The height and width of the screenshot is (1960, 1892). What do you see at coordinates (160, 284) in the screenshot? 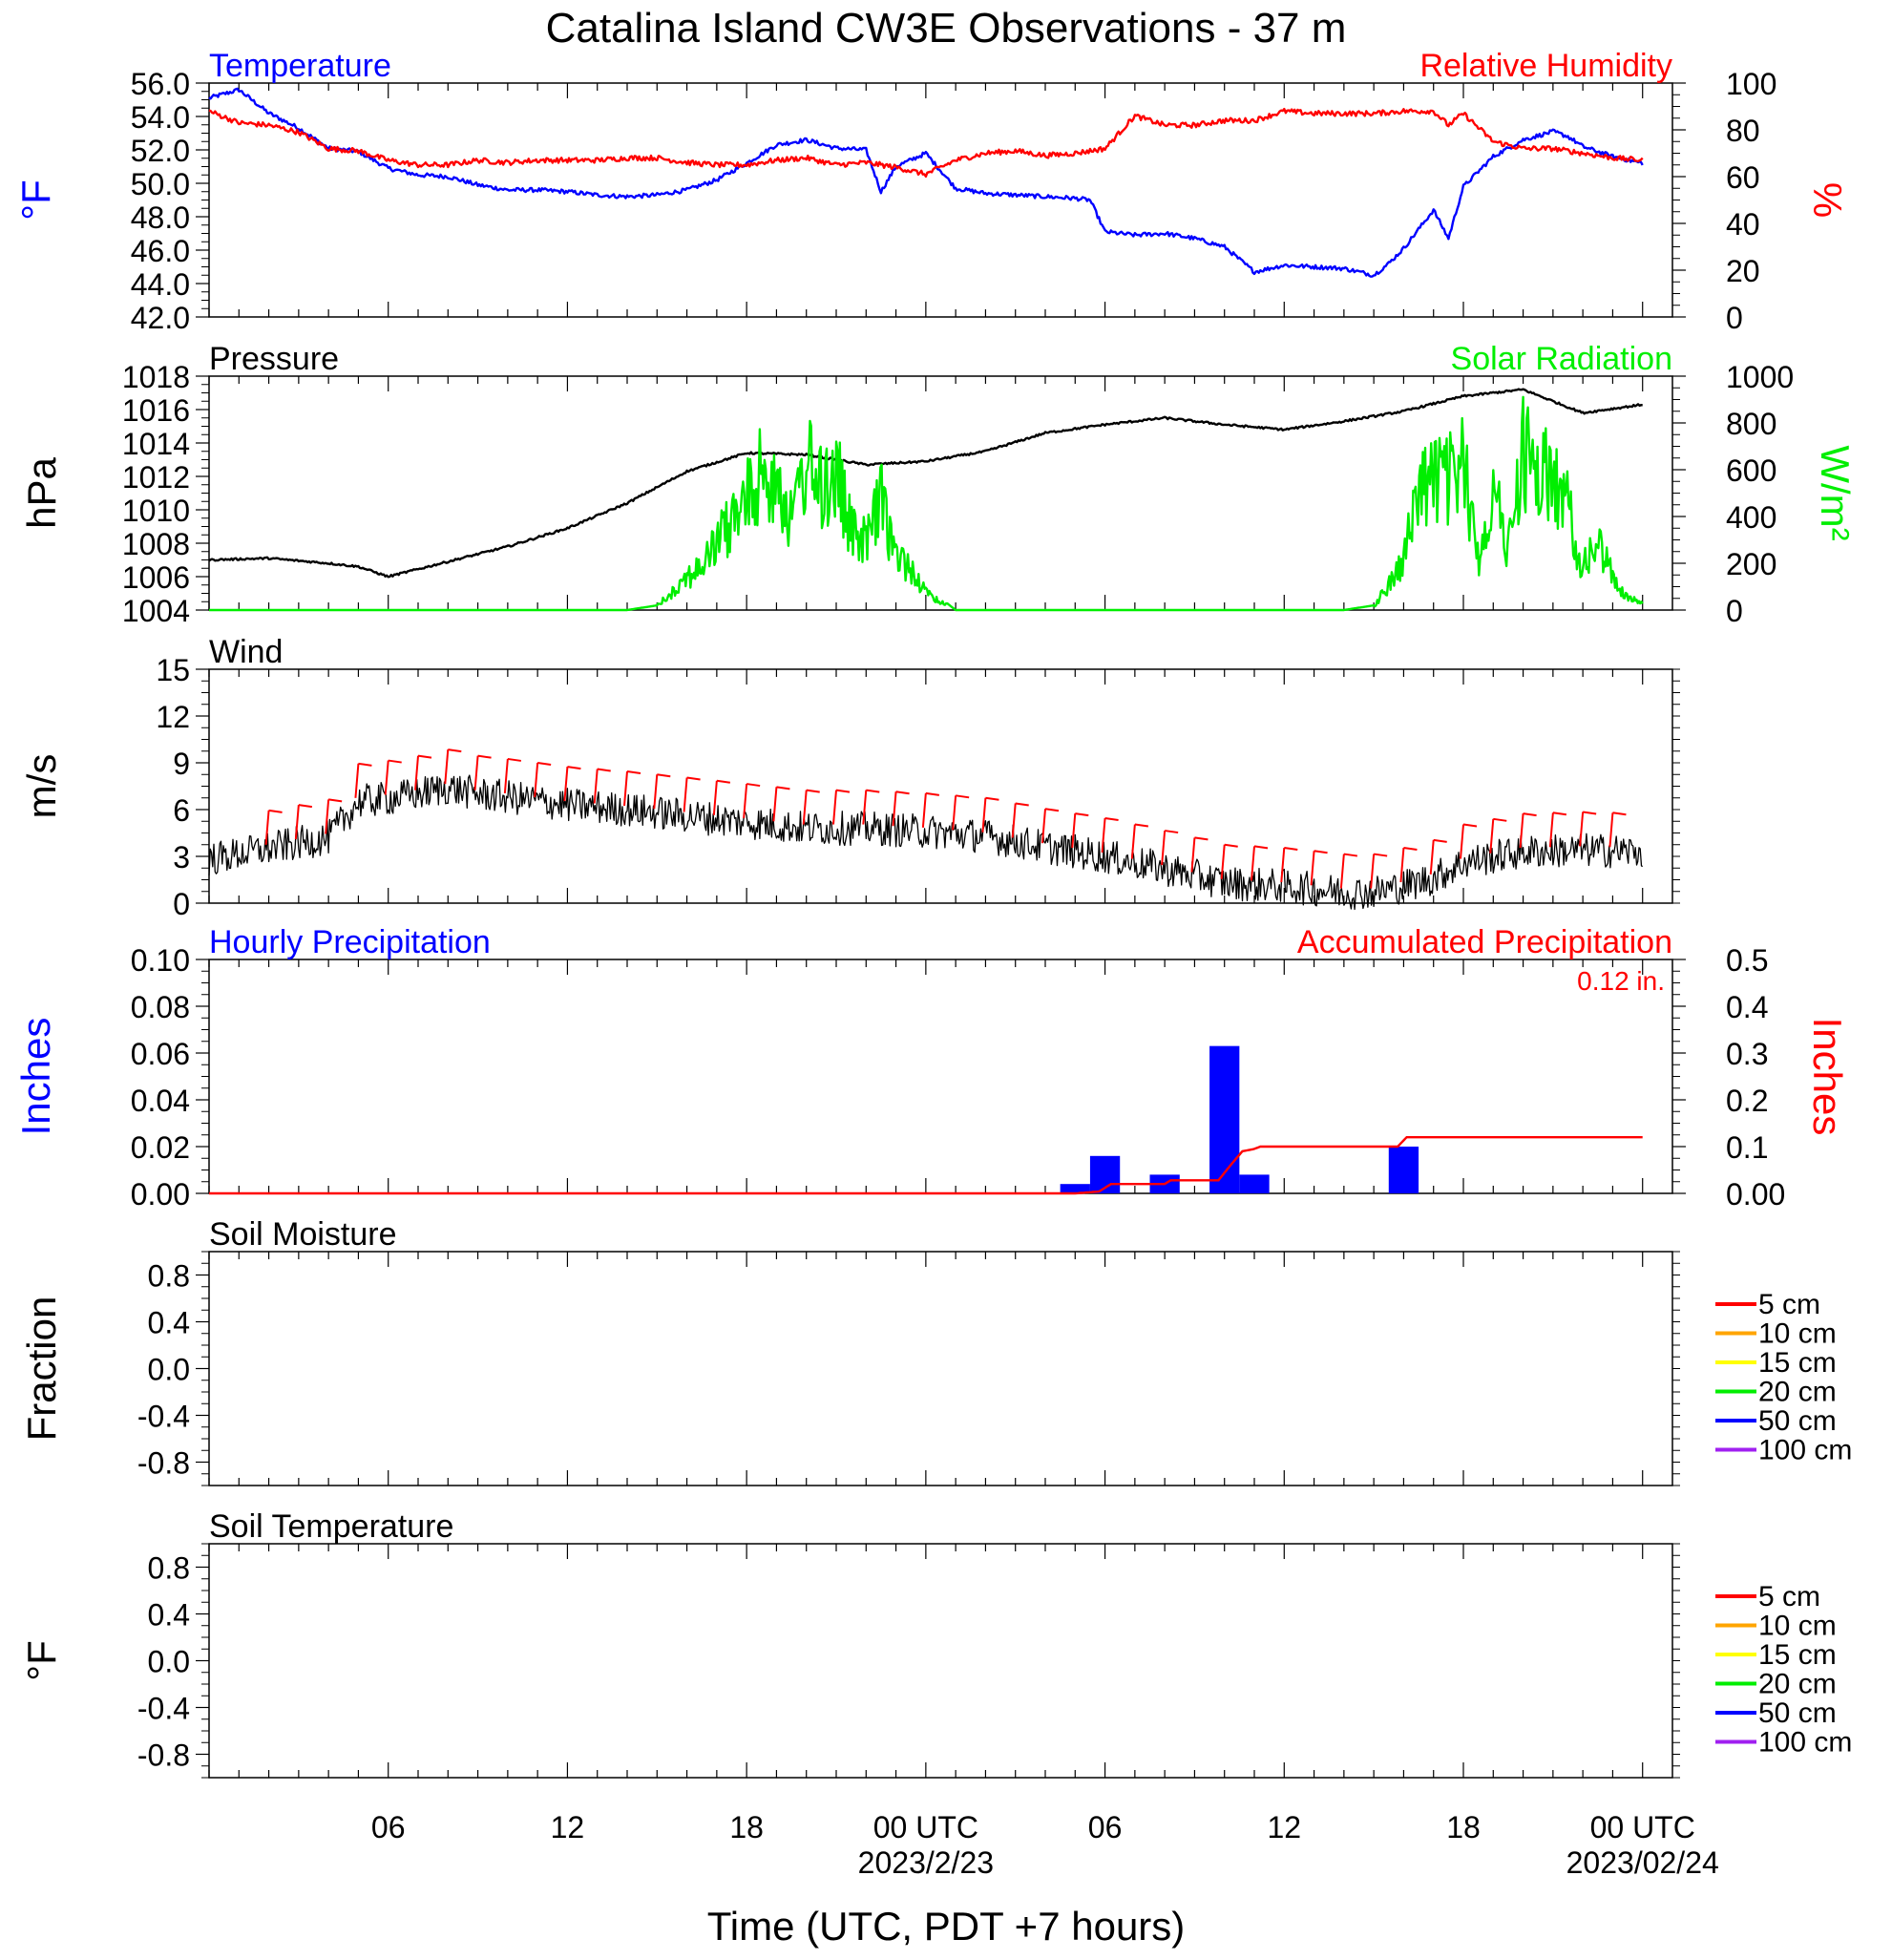
I see `y-tick-label-left: 44.0` at bounding box center [160, 284].